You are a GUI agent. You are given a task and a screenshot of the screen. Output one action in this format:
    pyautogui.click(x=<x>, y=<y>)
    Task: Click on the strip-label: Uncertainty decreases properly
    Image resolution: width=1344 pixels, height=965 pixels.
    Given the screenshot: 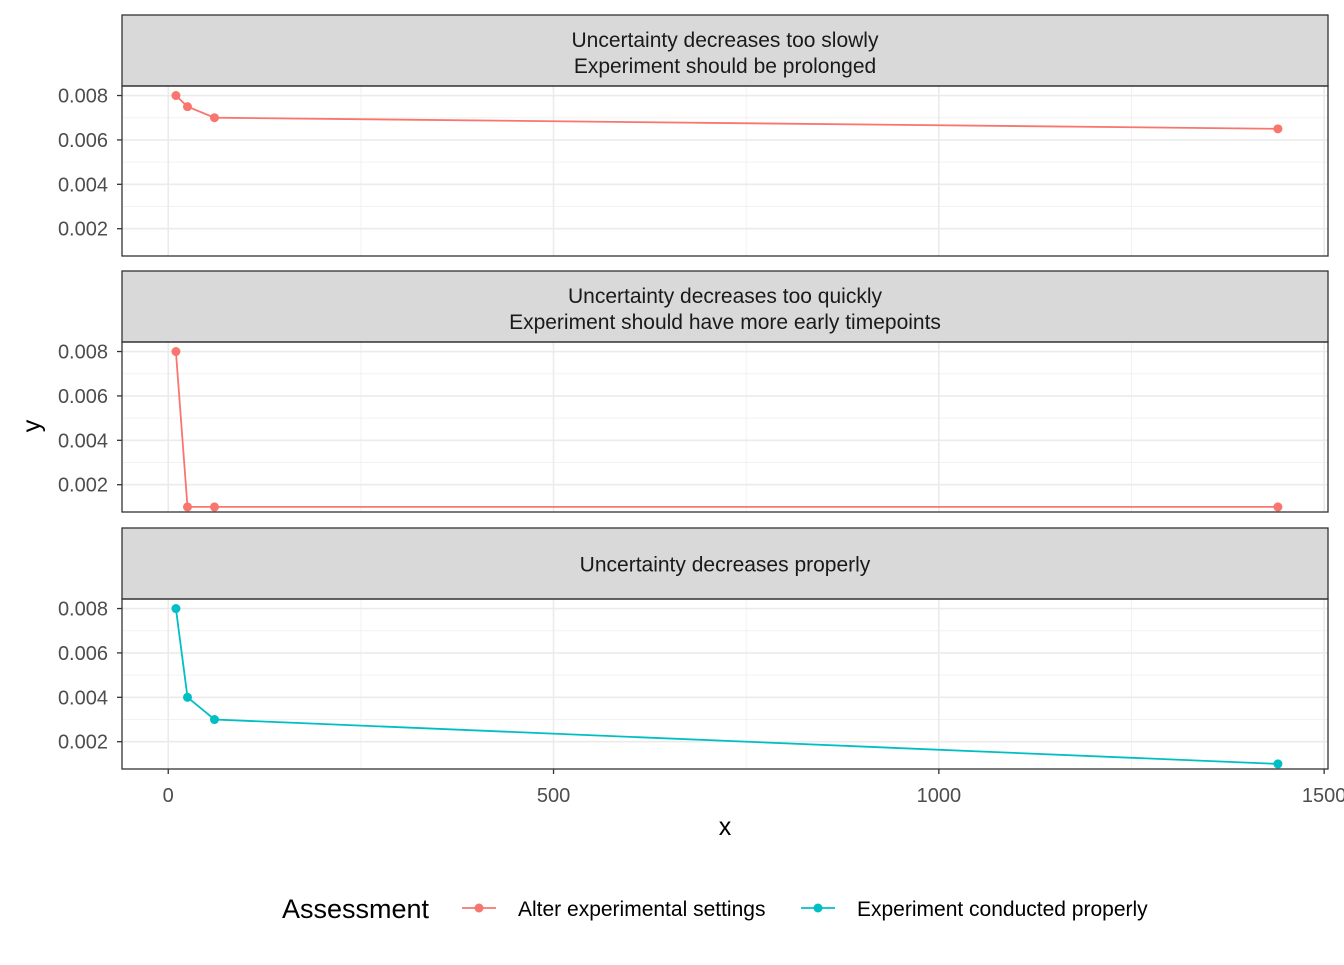 What is the action you would take?
    pyautogui.click(x=725, y=565)
    